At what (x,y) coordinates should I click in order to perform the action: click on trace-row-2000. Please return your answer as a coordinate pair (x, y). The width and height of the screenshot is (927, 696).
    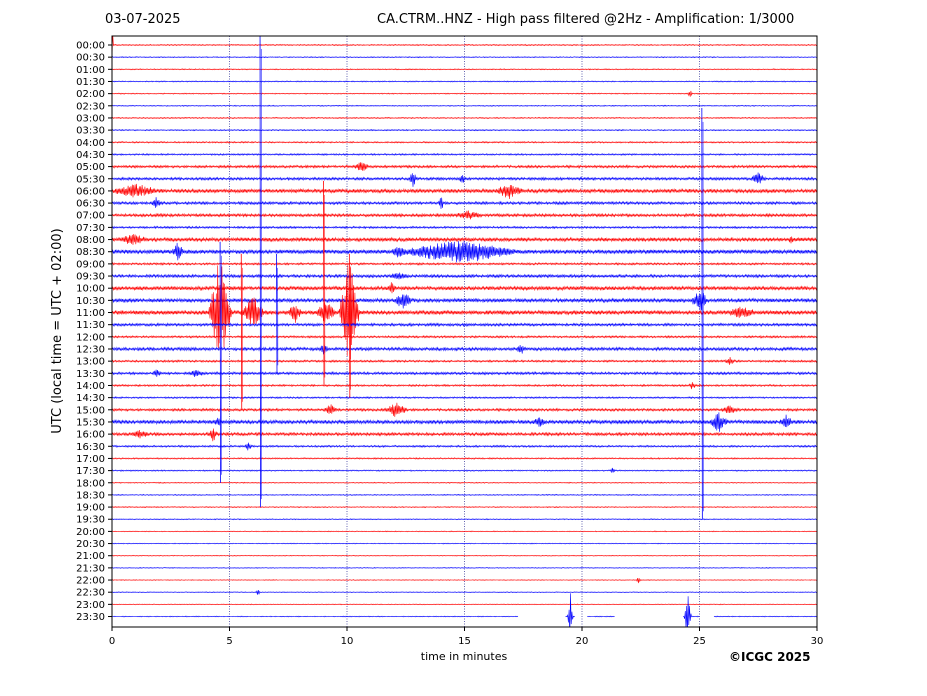
    Looking at the image, I should click on (464, 531).